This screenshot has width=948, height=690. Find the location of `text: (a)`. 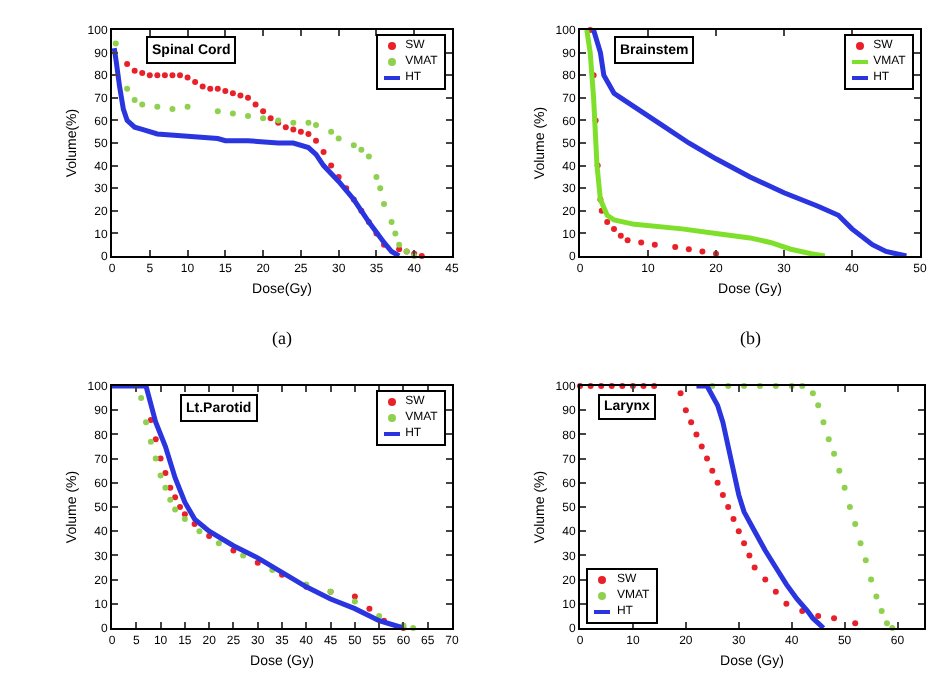

text: (a) is located at coordinates (282, 338).